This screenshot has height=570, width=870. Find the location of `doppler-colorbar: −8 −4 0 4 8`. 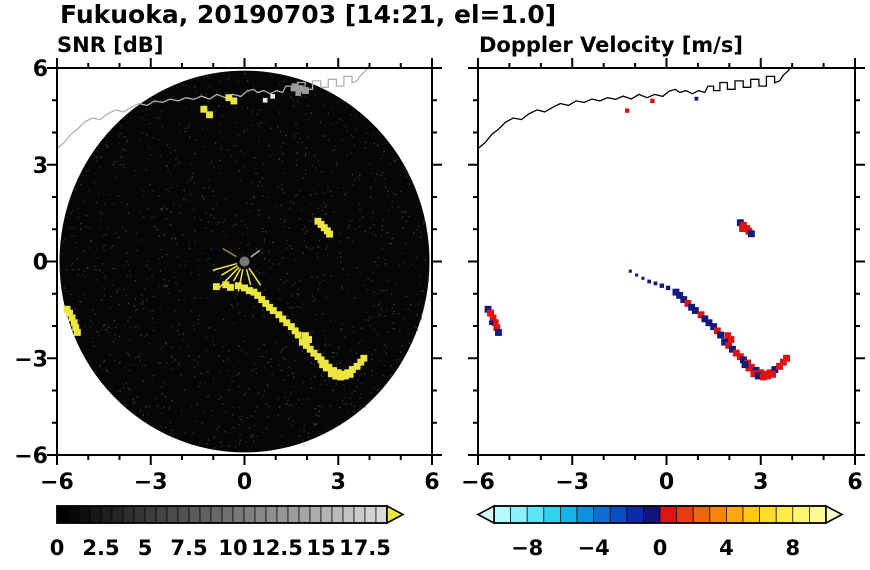

doppler-colorbar: −8 −4 0 4 8 is located at coordinates (660, 532).